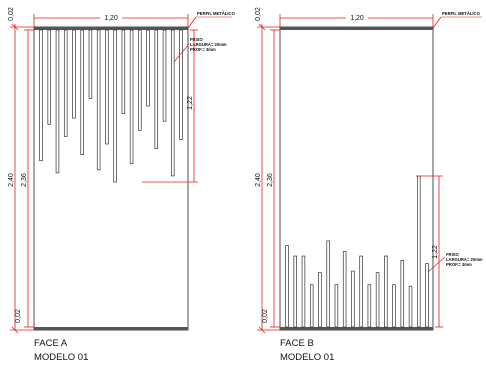  Describe the element at coordinates (297, 343) in the screenshot. I see `panel-b-caption-face: FACE B` at that location.